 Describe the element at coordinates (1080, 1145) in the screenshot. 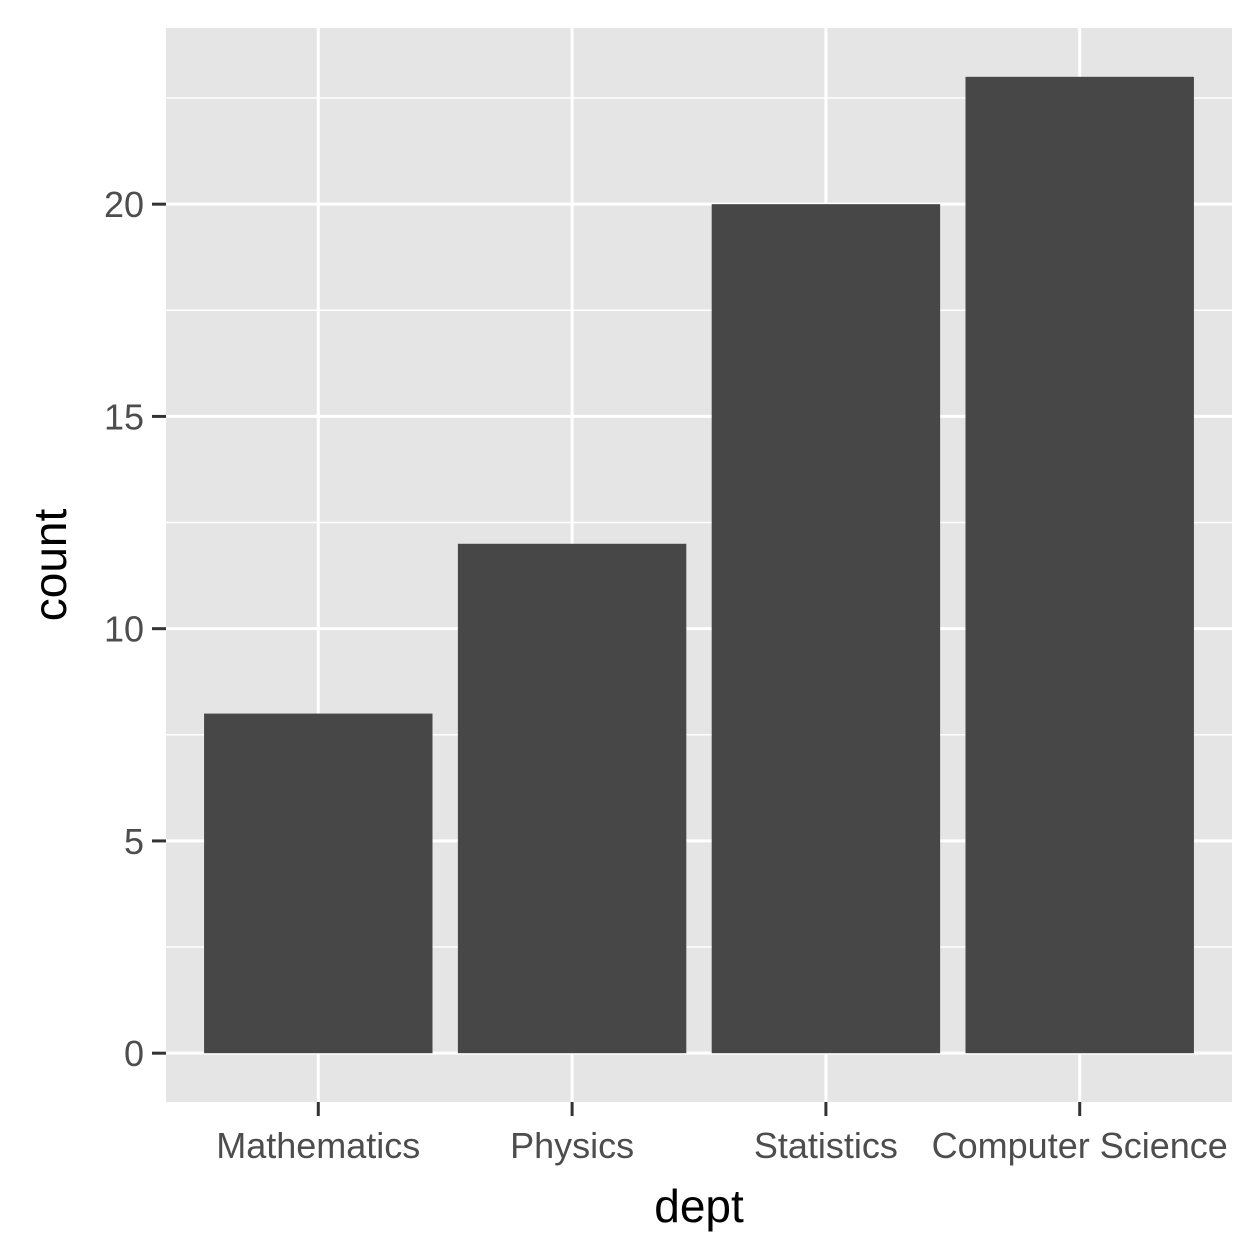

I see `x-tick-label: Computer Science` at that location.